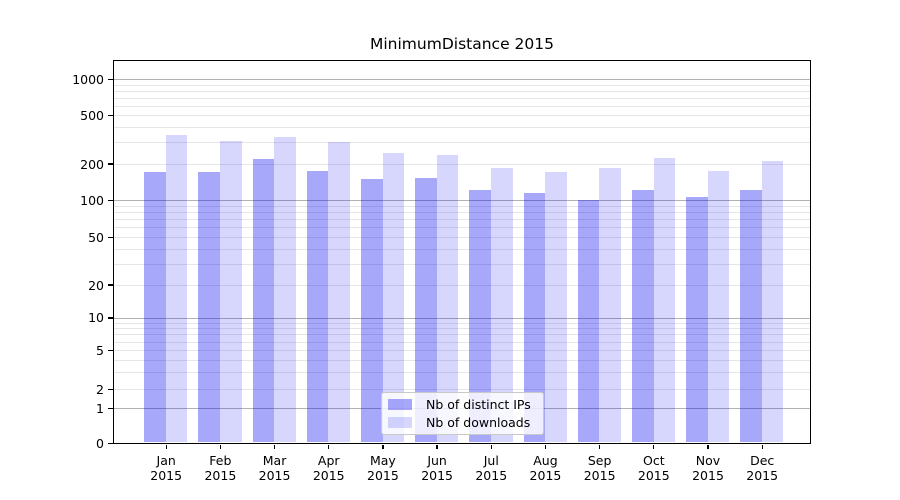 The height and width of the screenshot is (500, 900). Describe the element at coordinates (697, 320) in the screenshot. I see `bar-distinct-ips-nov` at that location.